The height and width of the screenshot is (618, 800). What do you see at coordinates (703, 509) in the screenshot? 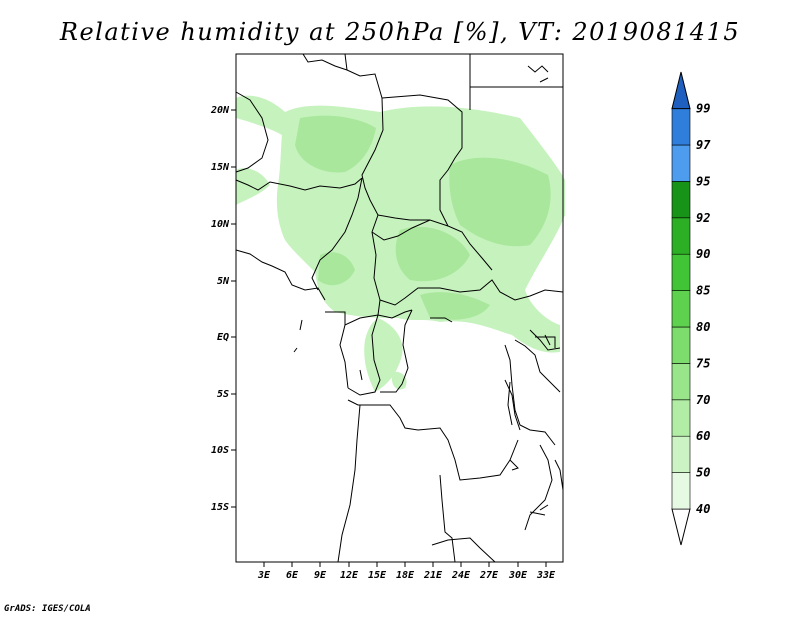
I see `colorbar-label: 40` at bounding box center [703, 509].